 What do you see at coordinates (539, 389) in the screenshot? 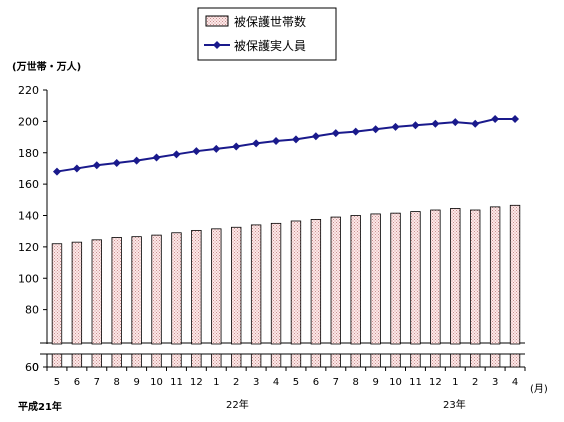
I see `x-unit-label: (月)` at bounding box center [539, 389].